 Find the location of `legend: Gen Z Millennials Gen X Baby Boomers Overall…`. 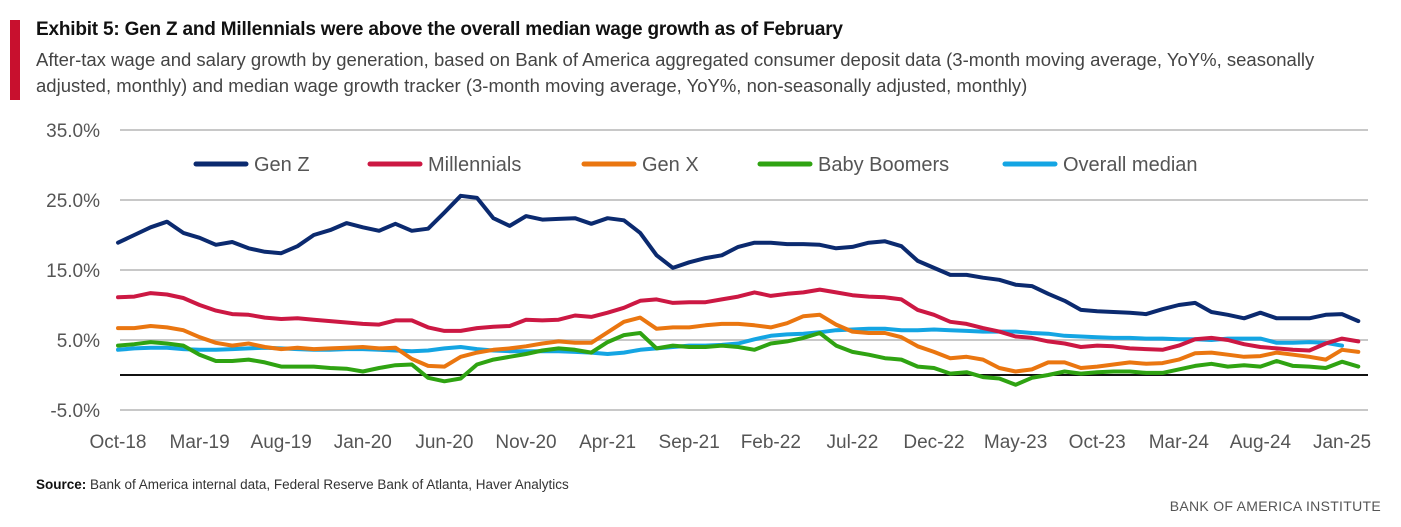

legend: Gen Z Millennials Gen X Baby Boomers Overall… is located at coordinates (695, 165).